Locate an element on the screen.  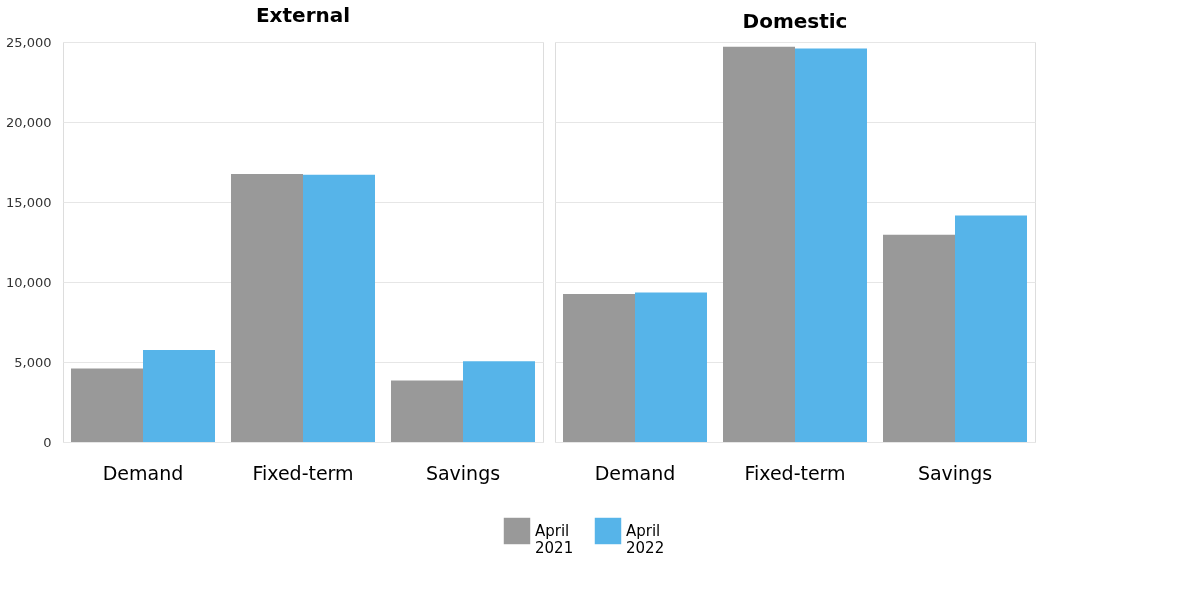
y-tick-label: 20,000 is located at coordinates (29, 122).